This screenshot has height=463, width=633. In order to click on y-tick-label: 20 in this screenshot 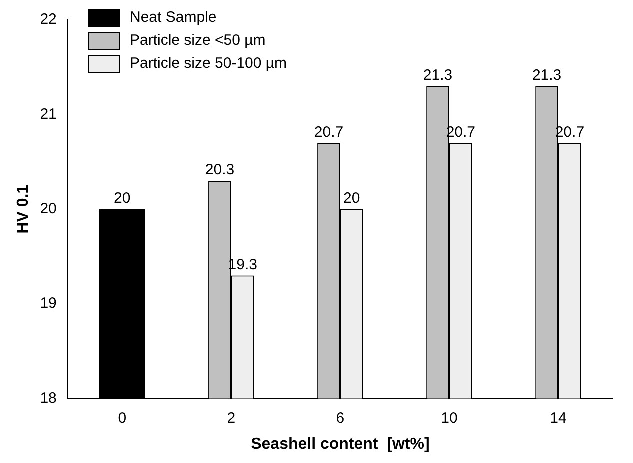, I will do `click(48, 209)`.